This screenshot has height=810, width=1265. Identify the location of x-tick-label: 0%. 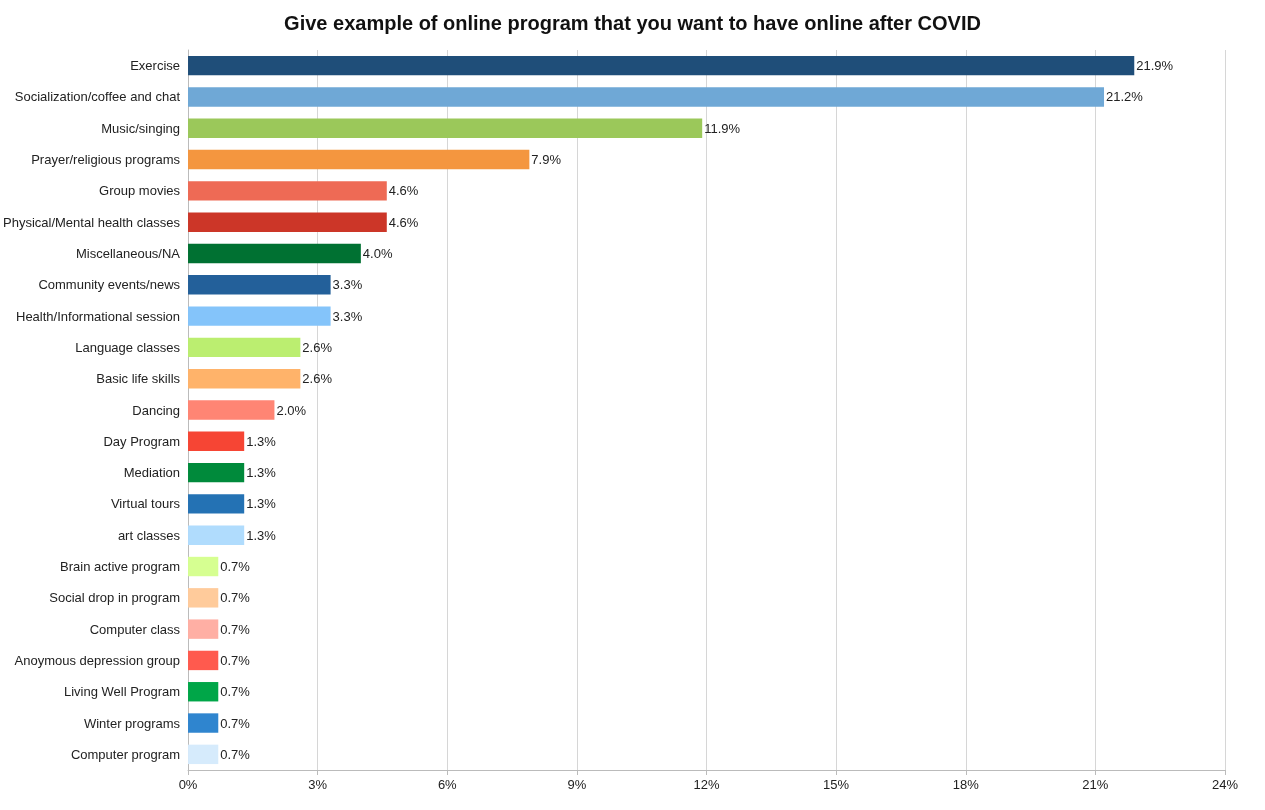
(188, 784).